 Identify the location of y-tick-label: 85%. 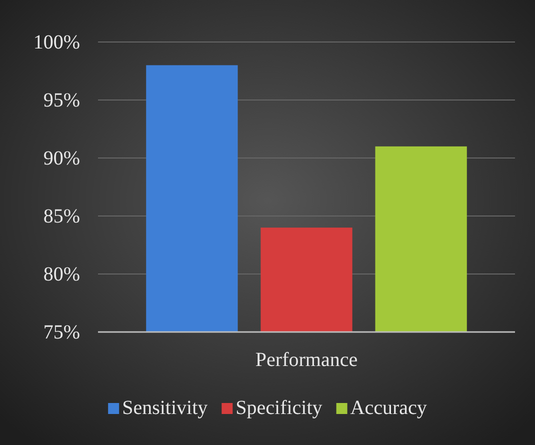
(61, 216).